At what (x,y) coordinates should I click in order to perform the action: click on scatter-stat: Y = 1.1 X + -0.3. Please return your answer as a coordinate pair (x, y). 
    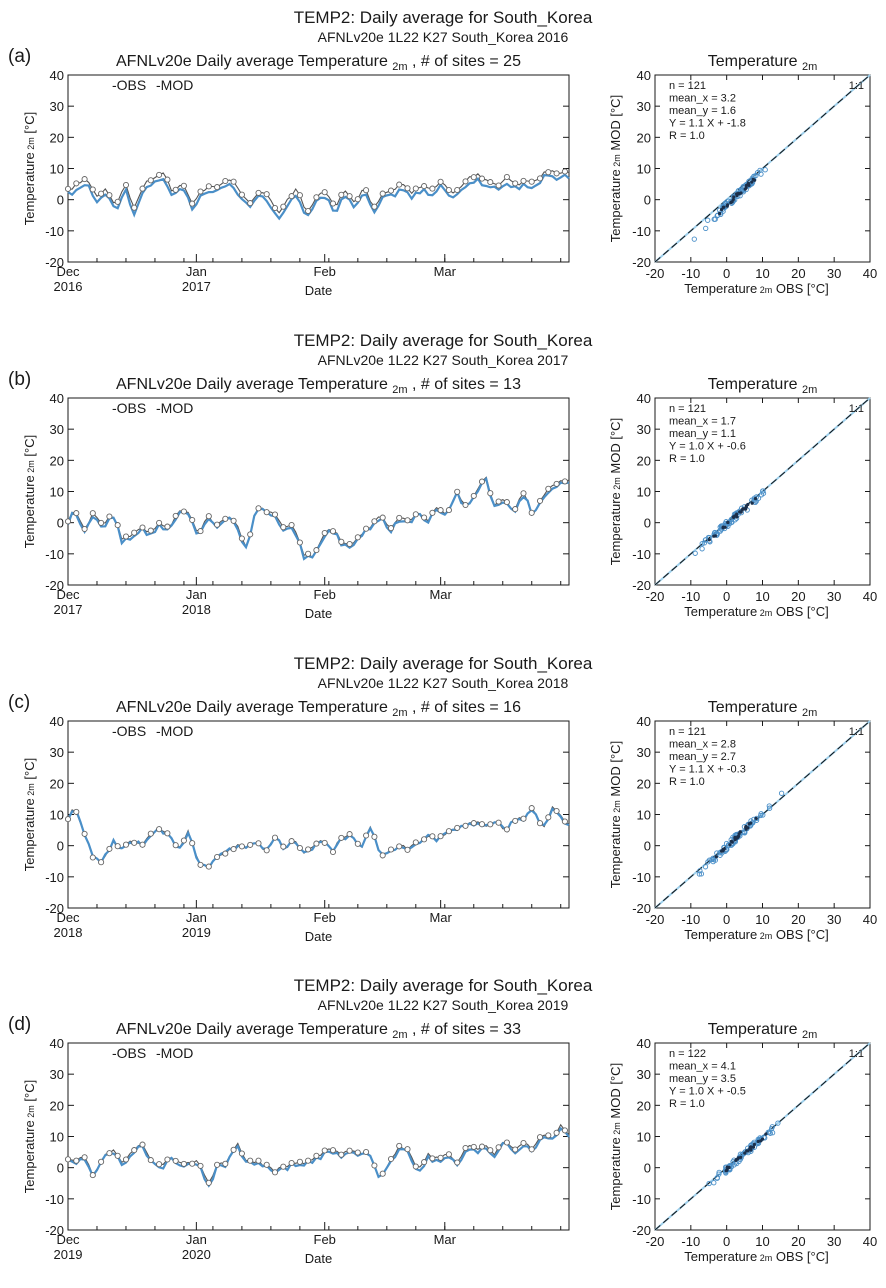
    Looking at the image, I should click on (707, 770).